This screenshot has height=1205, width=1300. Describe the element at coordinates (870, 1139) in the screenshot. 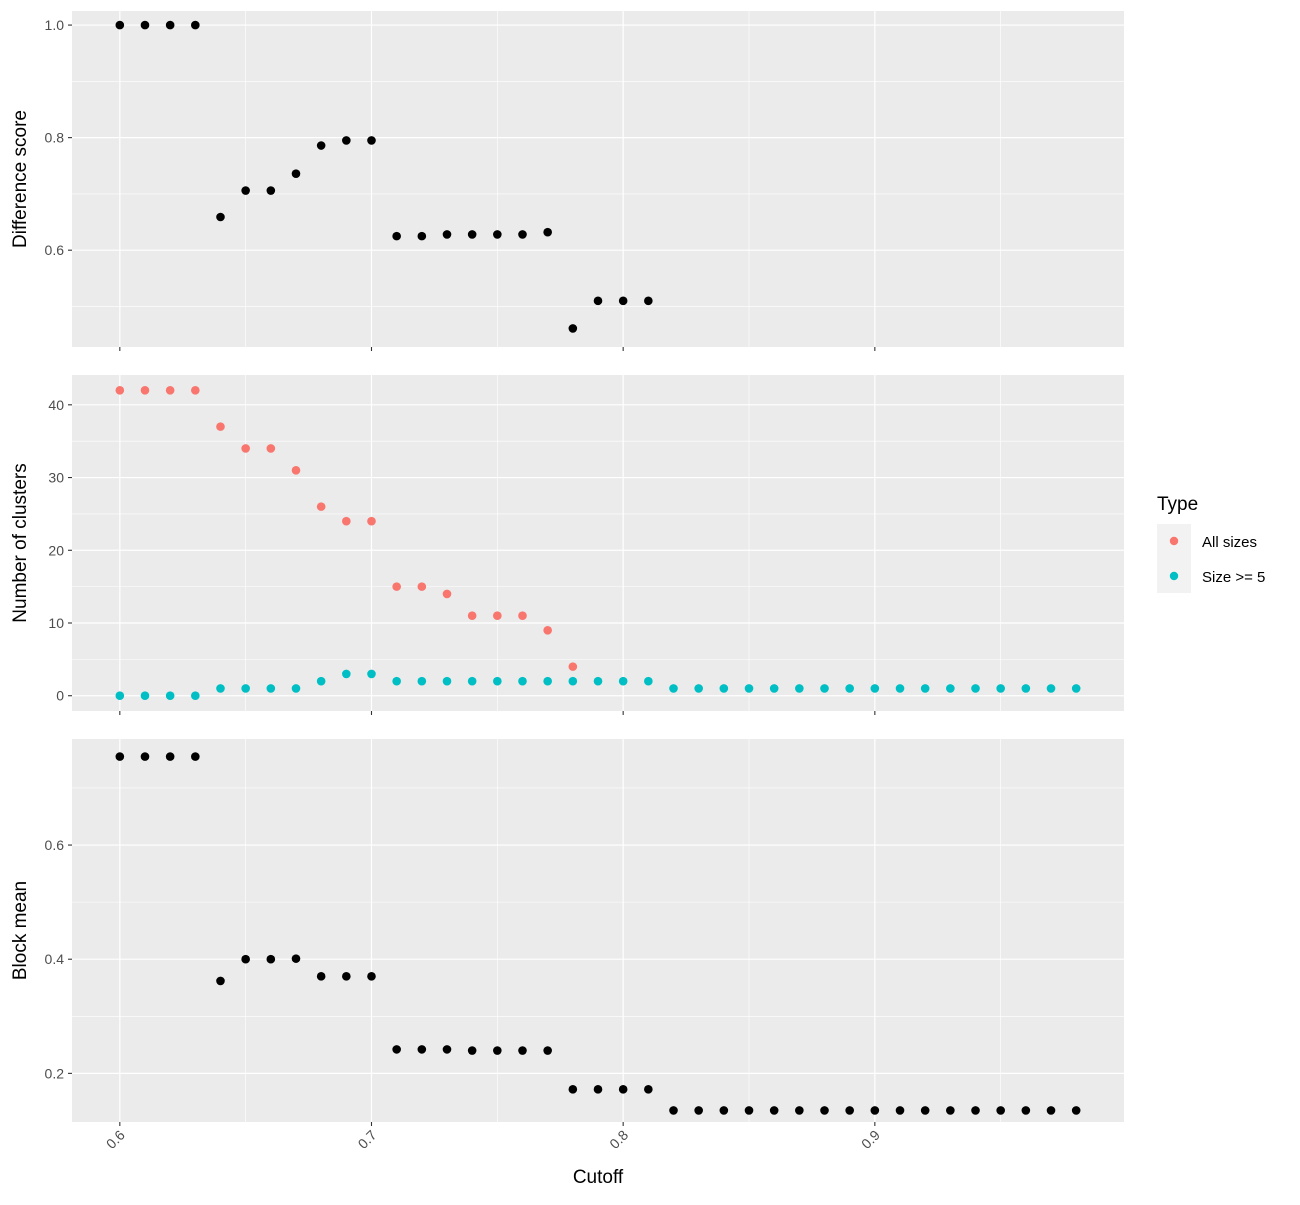

I see `x-tick-label: 0.9` at that location.